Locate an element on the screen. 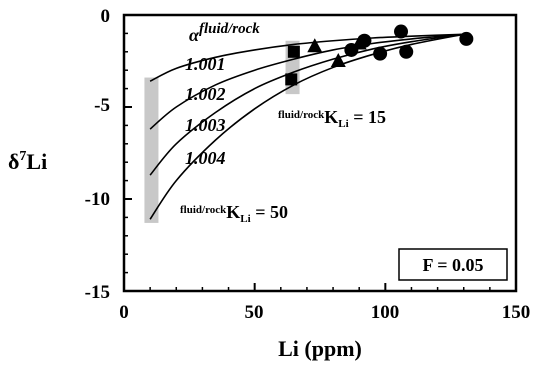 This screenshot has width=533, height=366. f-box is located at coordinates (453, 264).